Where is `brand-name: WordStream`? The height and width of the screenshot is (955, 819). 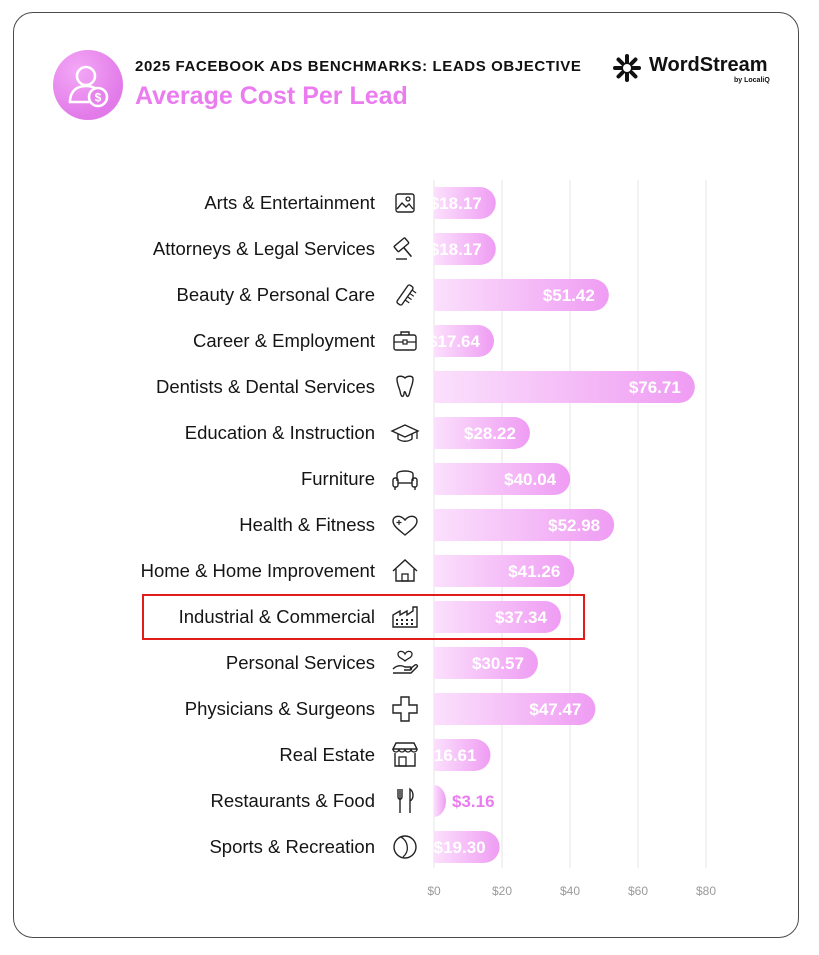 brand-name: WordStream is located at coordinates (708, 65).